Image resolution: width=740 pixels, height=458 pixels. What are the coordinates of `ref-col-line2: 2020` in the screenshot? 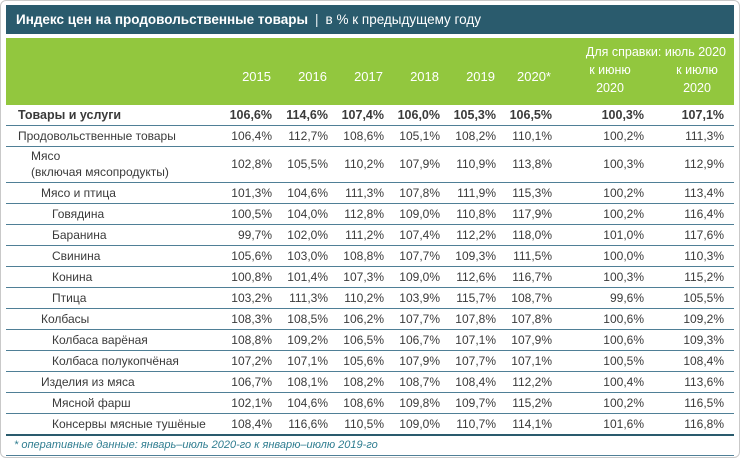 It's located at (610, 88).